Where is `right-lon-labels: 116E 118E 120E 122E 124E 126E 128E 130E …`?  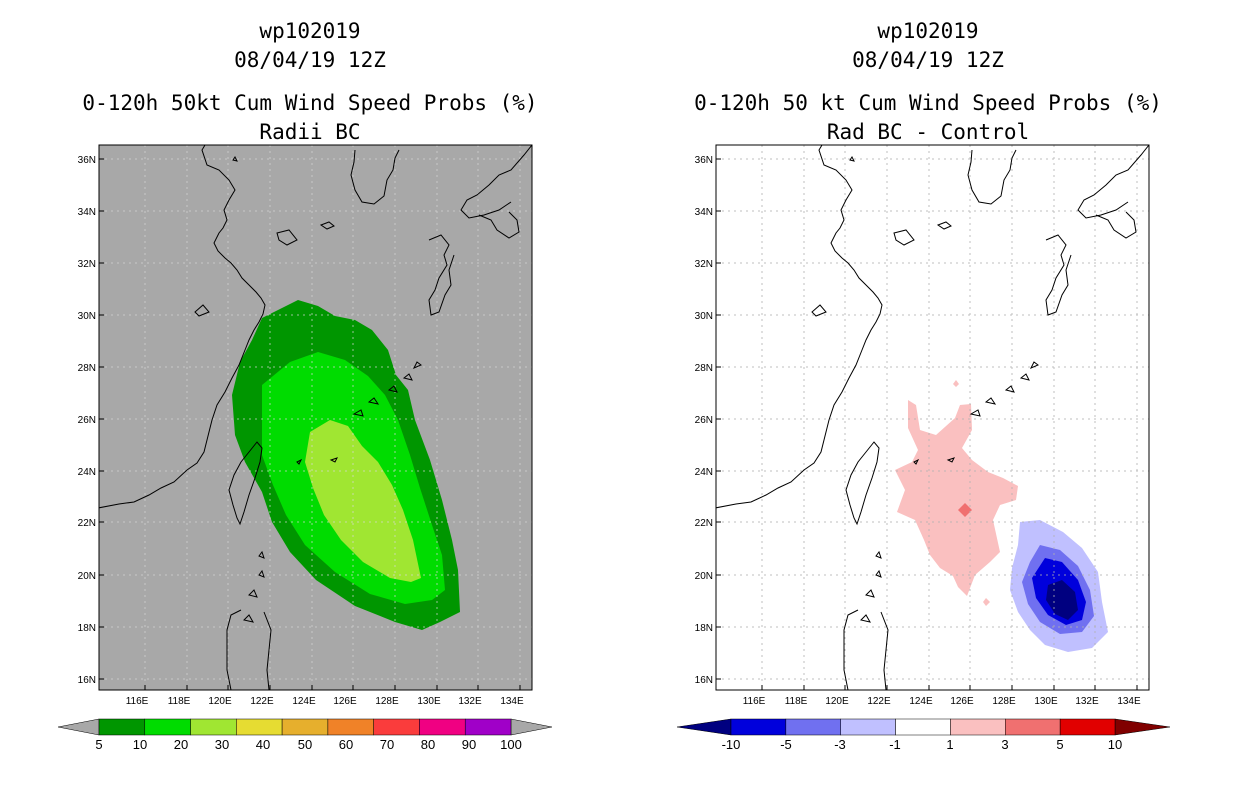 right-lon-labels: 116E 118E 120E 122E 124E 126E 128E 130E … is located at coordinates (942, 701).